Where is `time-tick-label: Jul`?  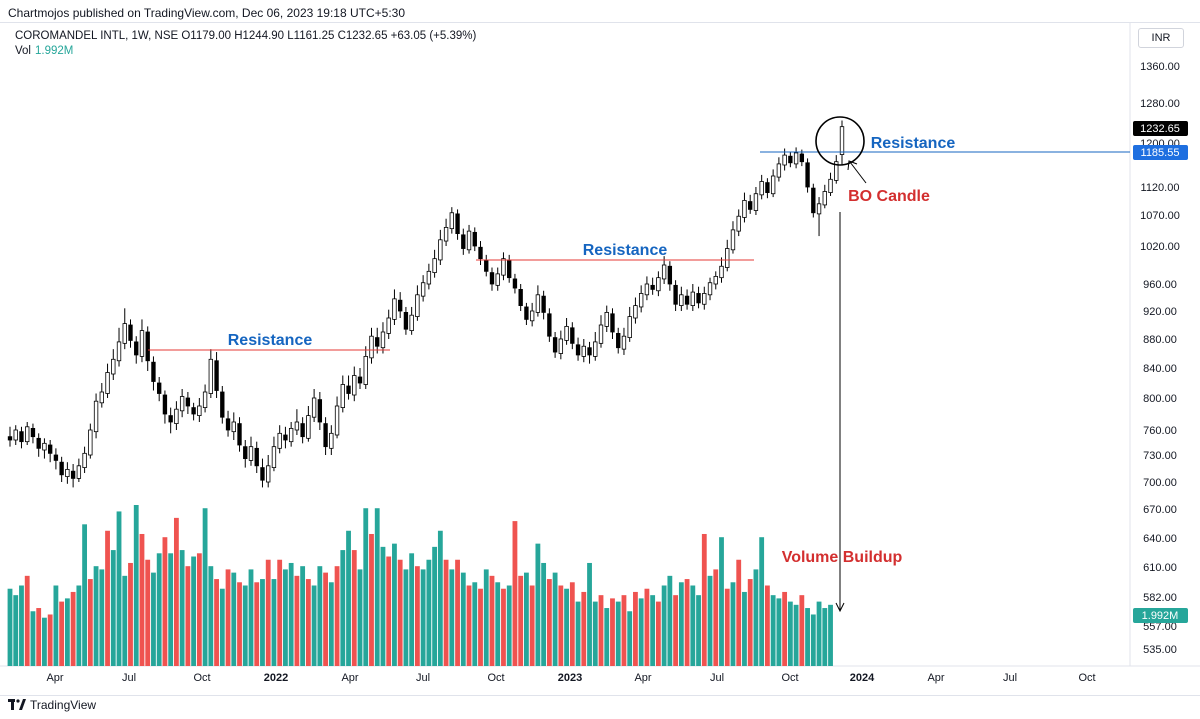 time-tick-label: Jul is located at coordinates (1010, 678).